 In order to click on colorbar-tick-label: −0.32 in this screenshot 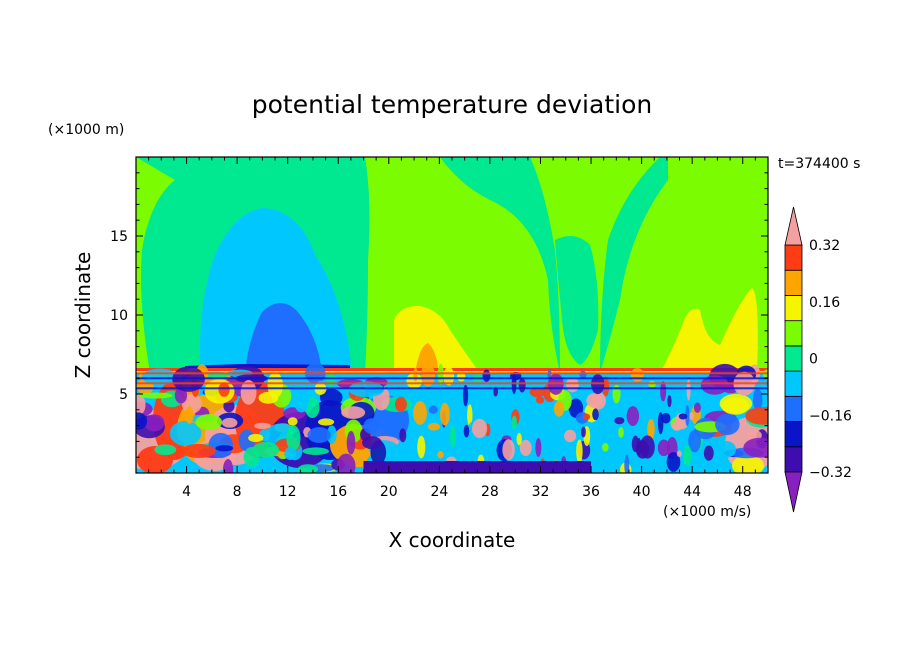, I will do `click(830, 473)`.